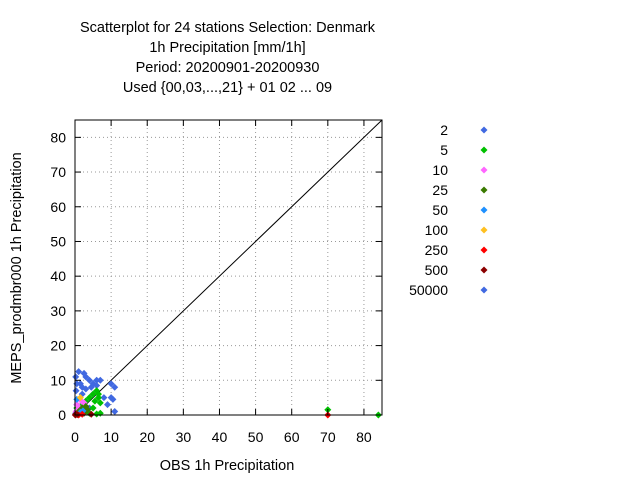 The width and height of the screenshot is (640, 480). Describe the element at coordinates (58, 276) in the screenshot. I see `y-tick-label: 40` at that location.